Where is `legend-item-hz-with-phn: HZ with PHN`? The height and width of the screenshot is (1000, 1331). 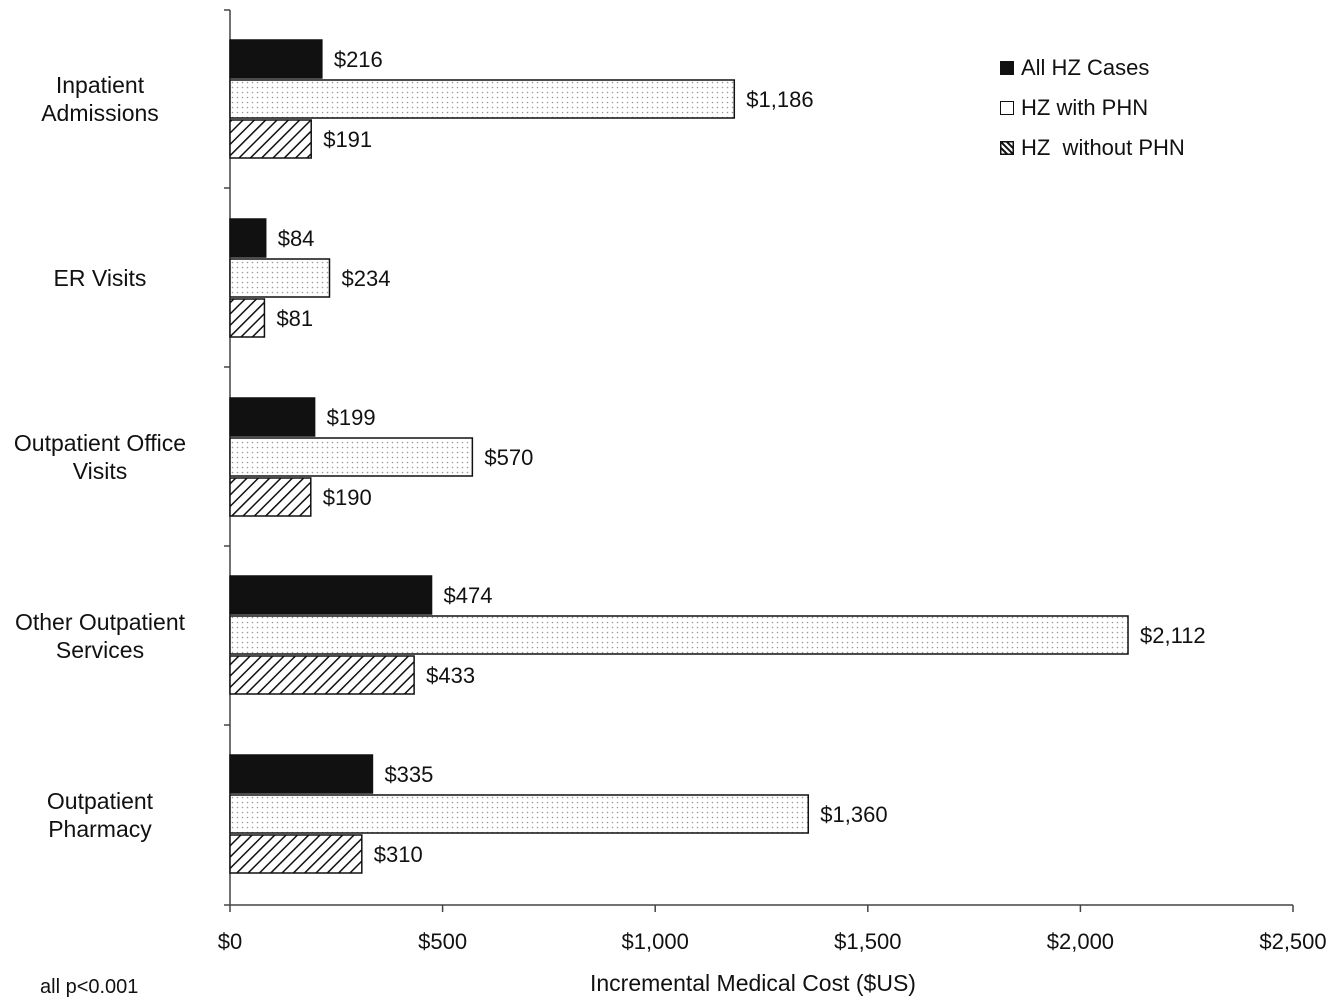 legend-item-hz-with-phn: HZ with PHN is located at coordinates (1092, 108).